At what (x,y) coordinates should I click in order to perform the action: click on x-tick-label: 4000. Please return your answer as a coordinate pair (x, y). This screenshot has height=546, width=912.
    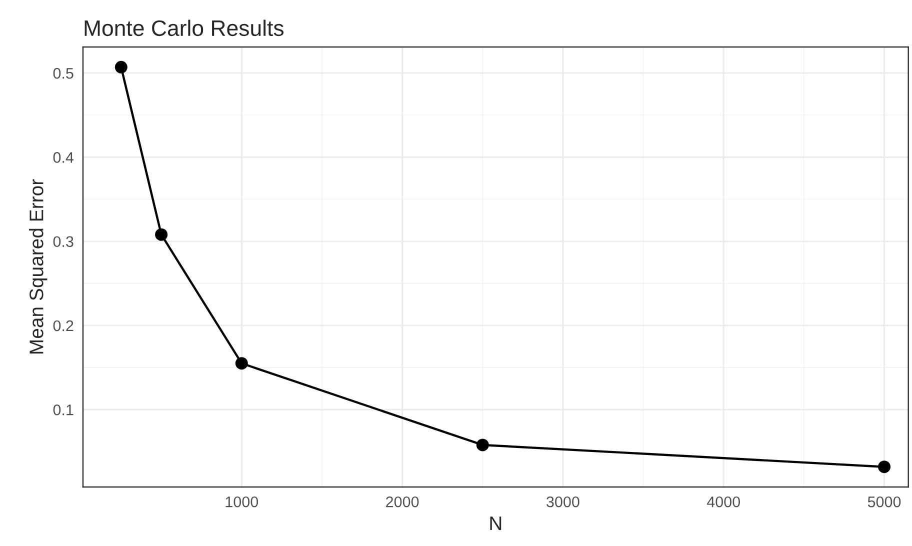
    Looking at the image, I should click on (723, 502).